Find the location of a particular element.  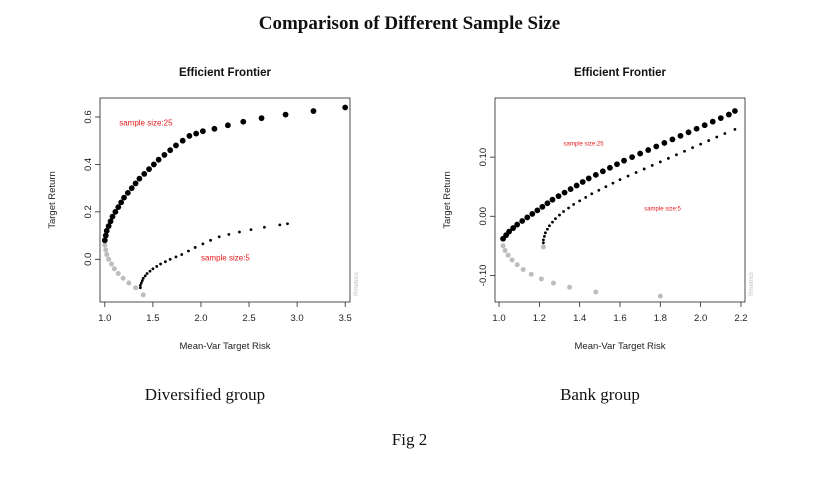

x-axis-label: Mean-Var Target Risk is located at coordinates (225, 346).